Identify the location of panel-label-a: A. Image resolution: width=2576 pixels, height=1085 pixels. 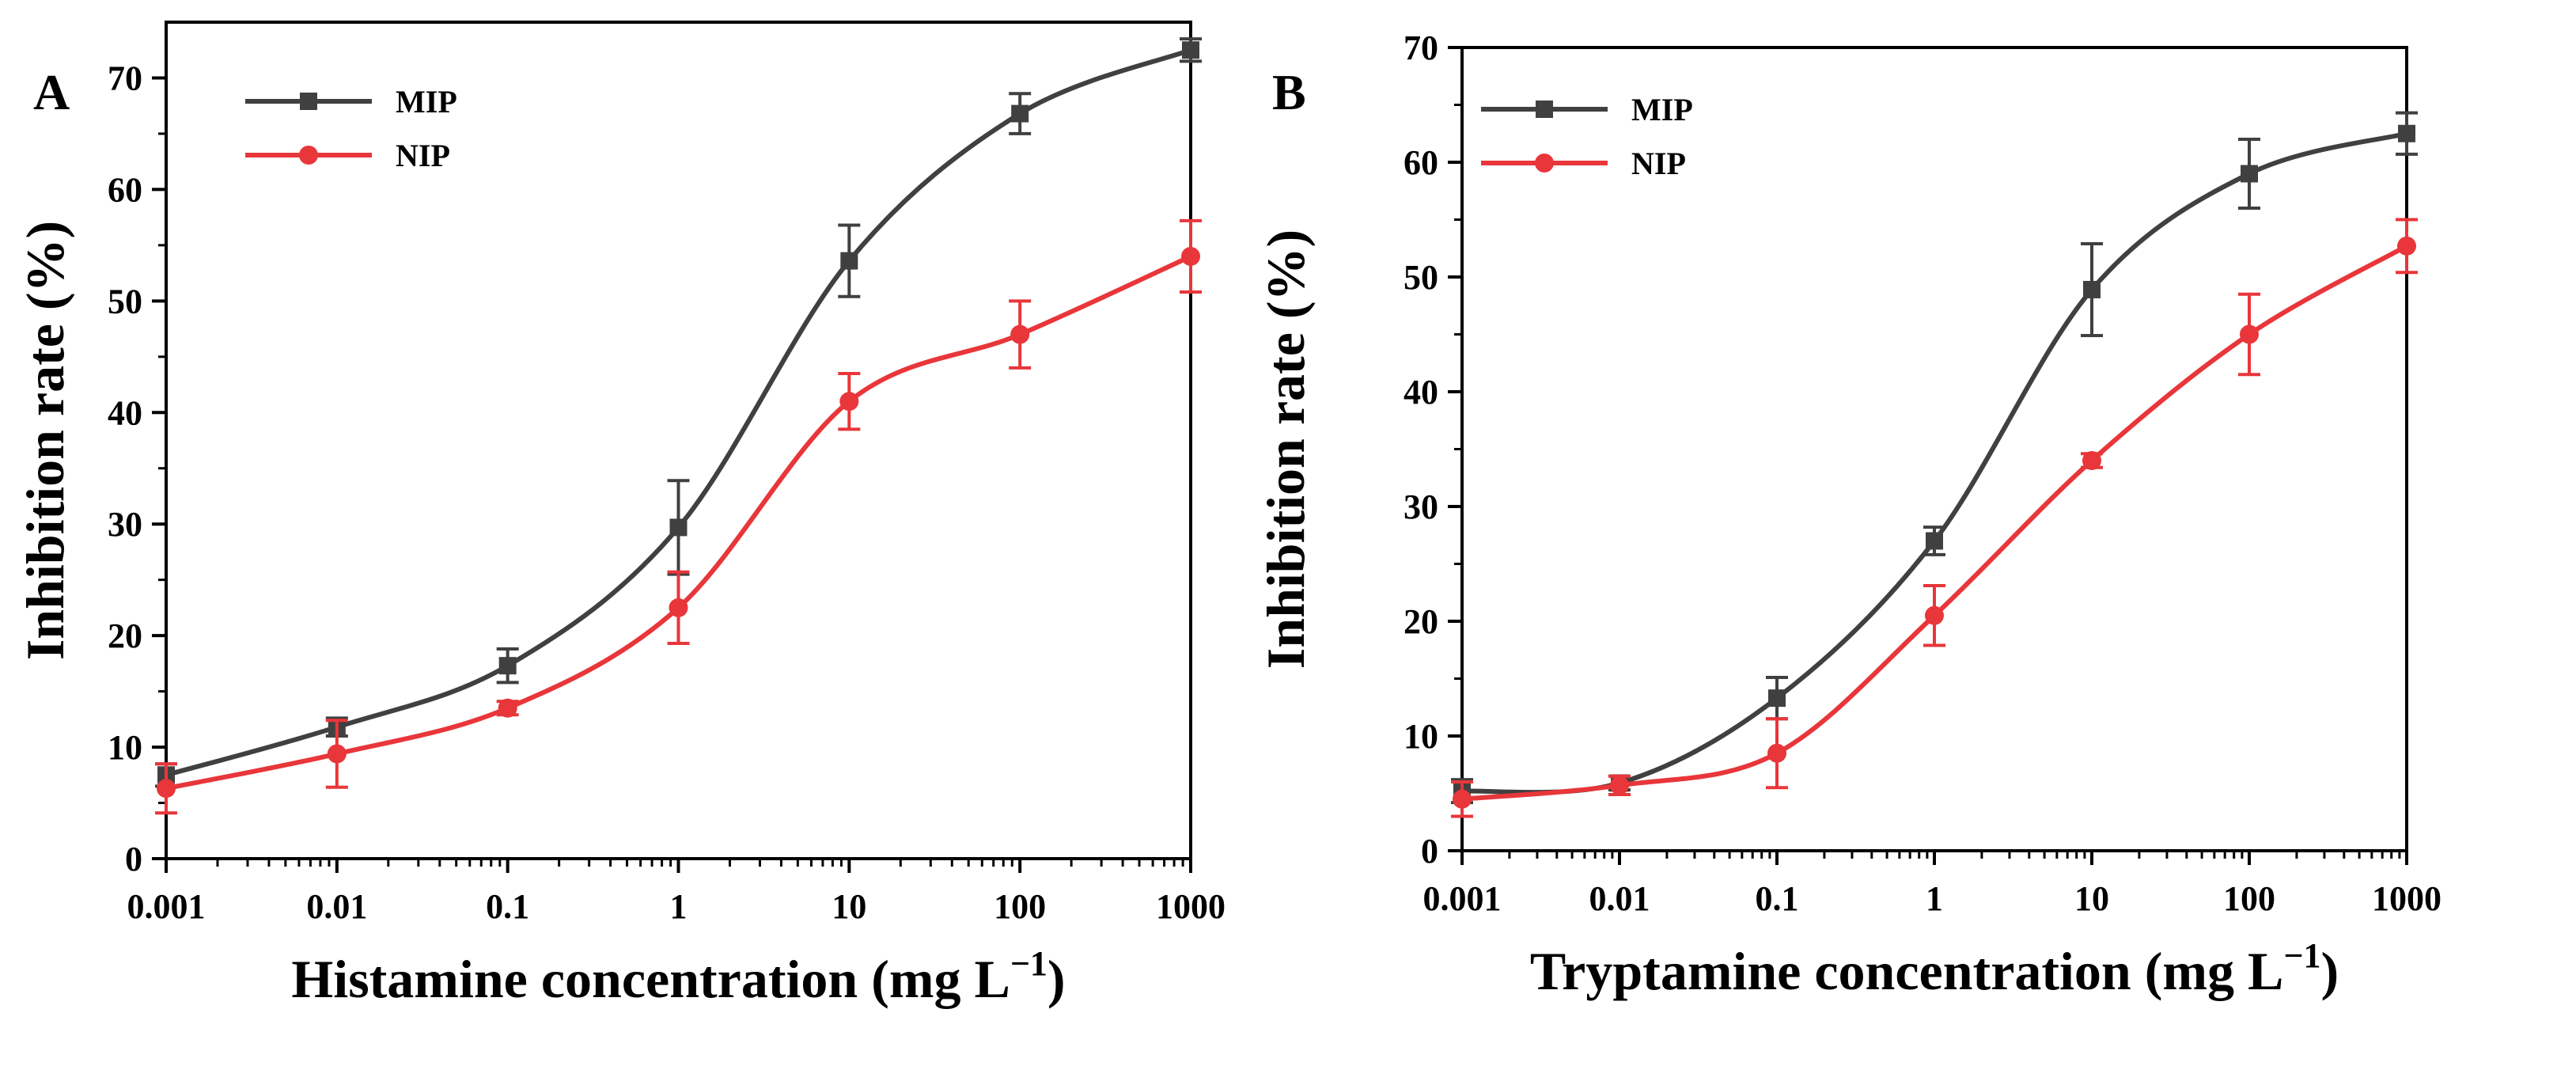
(51, 92).